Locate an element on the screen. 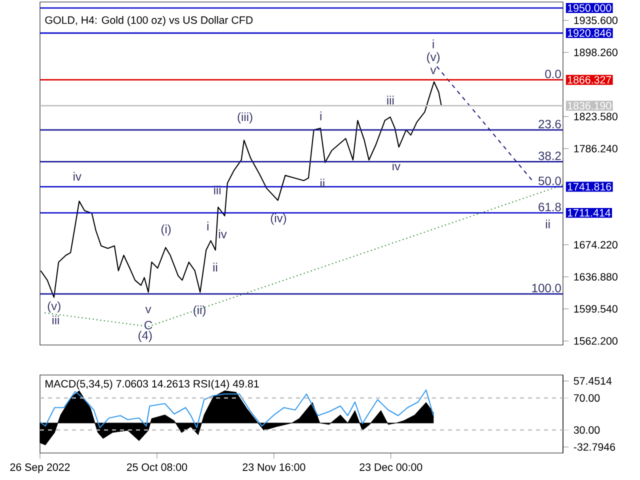 This screenshot has height=480, width=640. y-tick-label: 1823.580 is located at coordinates (596, 116).